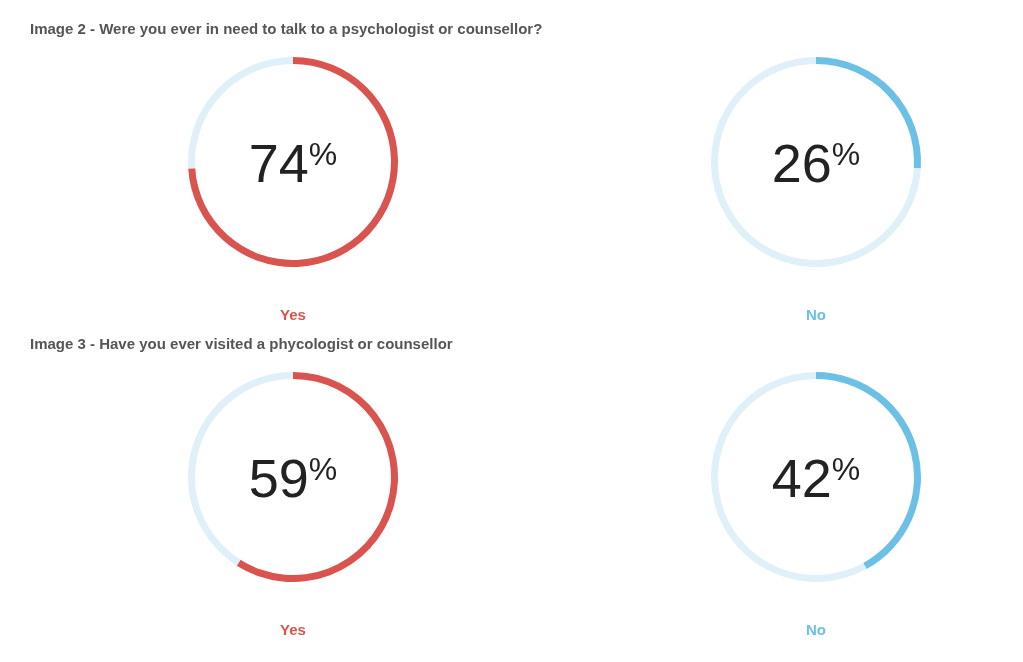 The height and width of the screenshot is (662, 1023). I want to click on text: 59$^{%}$, so click(293, 478).